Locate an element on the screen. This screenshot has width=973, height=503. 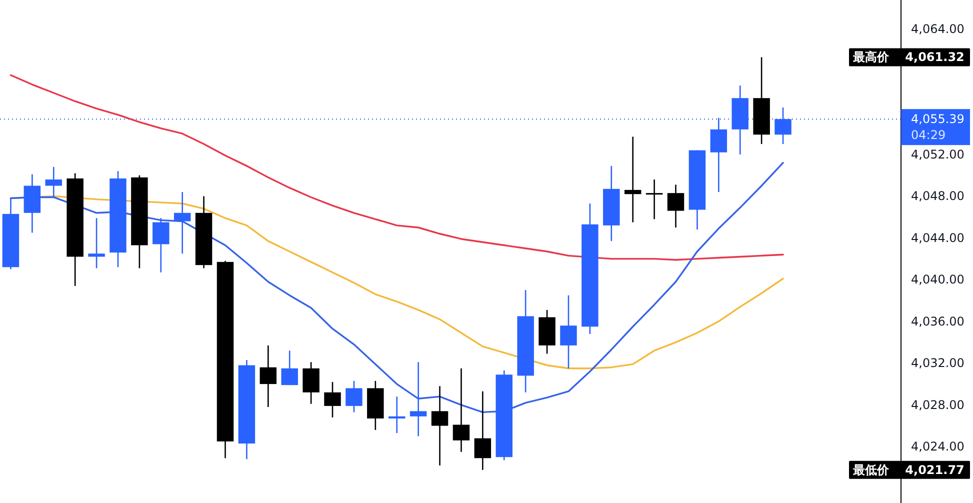
y-tick-label: 4,052.00 is located at coordinates (937, 154).